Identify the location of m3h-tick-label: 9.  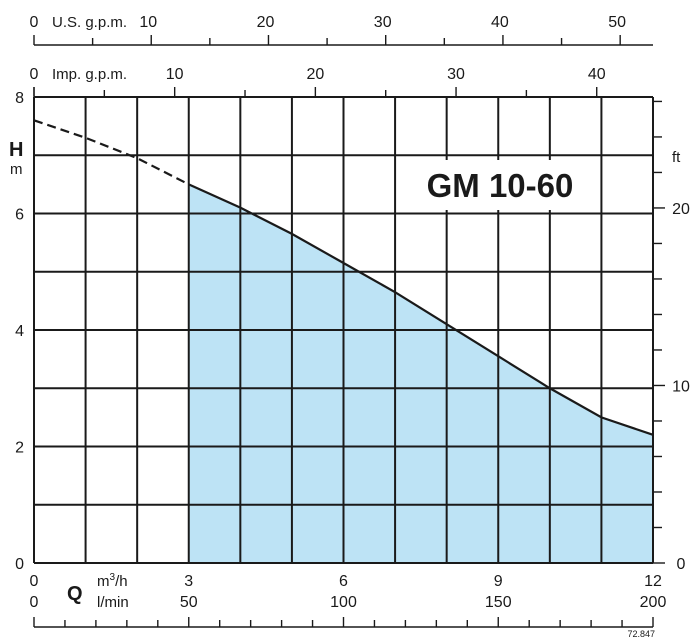
(498, 581).